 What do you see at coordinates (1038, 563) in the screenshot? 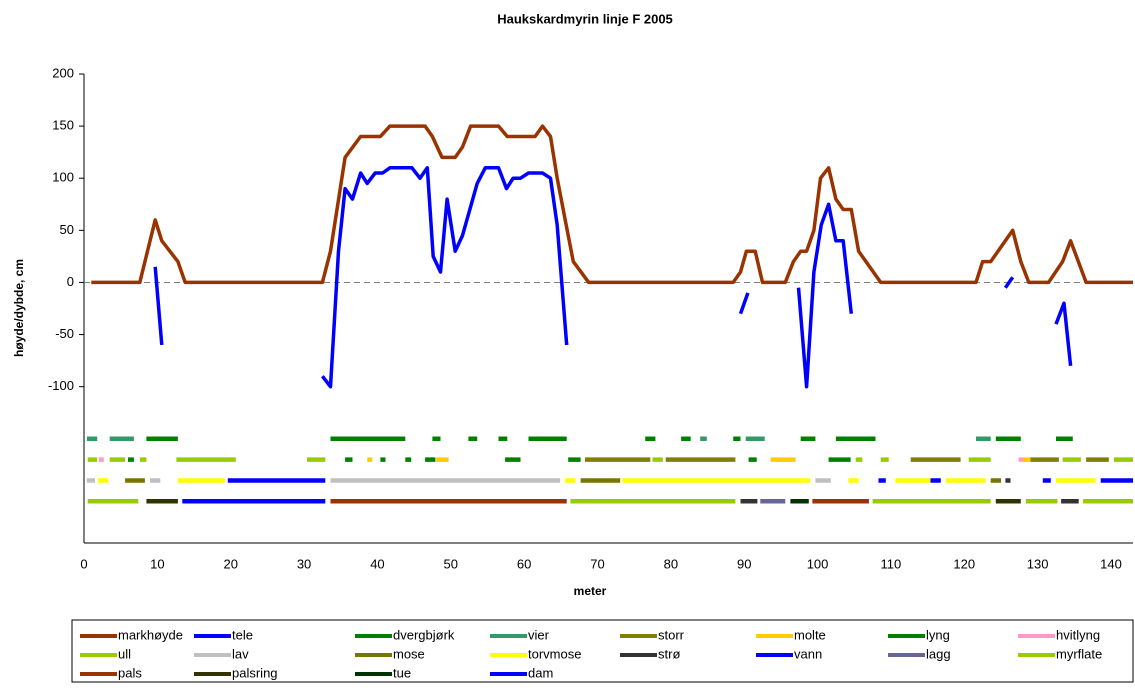
I see `x-tick-label: 130` at bounding box center [1038, 563].